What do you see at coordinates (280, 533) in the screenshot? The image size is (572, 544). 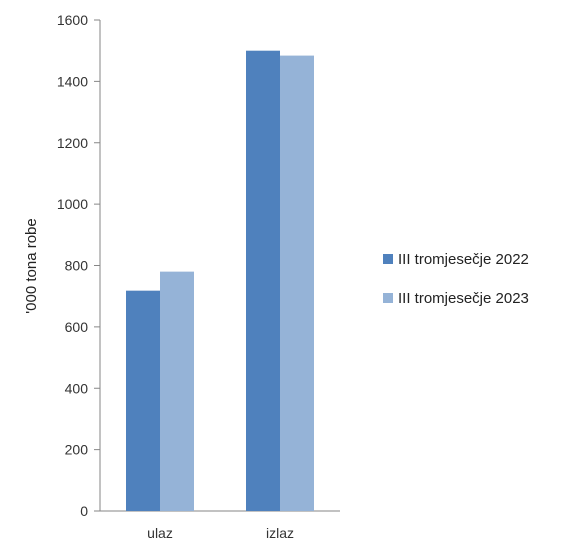 I see `x-tick-label: izlaz` at bounding box center [280, 533].